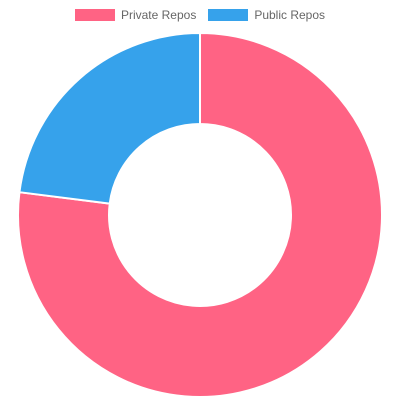 This screenshot has height=400, width=400. Describe the element at coordinates (94, 15) in the screenshot. I see `legend-swatch-private-repos` at that location.